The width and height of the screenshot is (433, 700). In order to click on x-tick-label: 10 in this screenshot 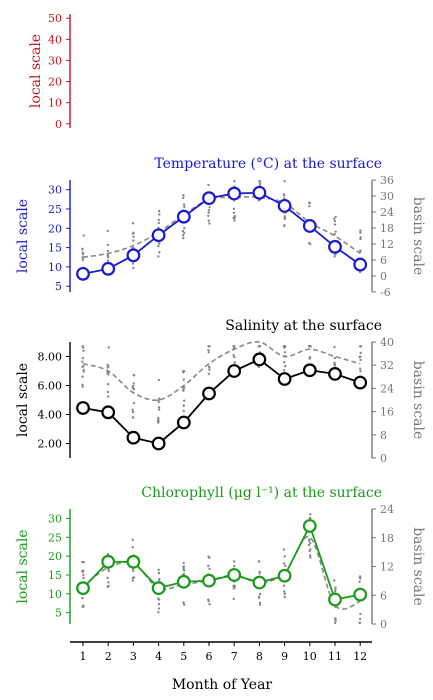, I will do `click(310, 656)`.